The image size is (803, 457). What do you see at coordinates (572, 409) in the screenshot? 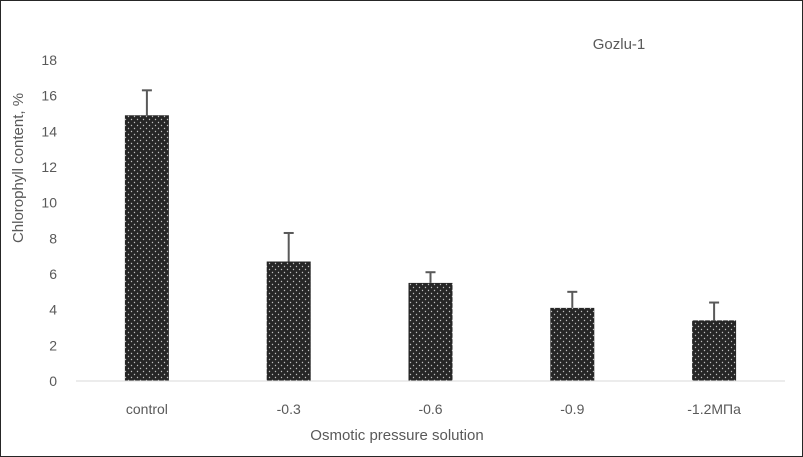
I see `x-tick-label: -0.9` at bounding box center [572, 409].